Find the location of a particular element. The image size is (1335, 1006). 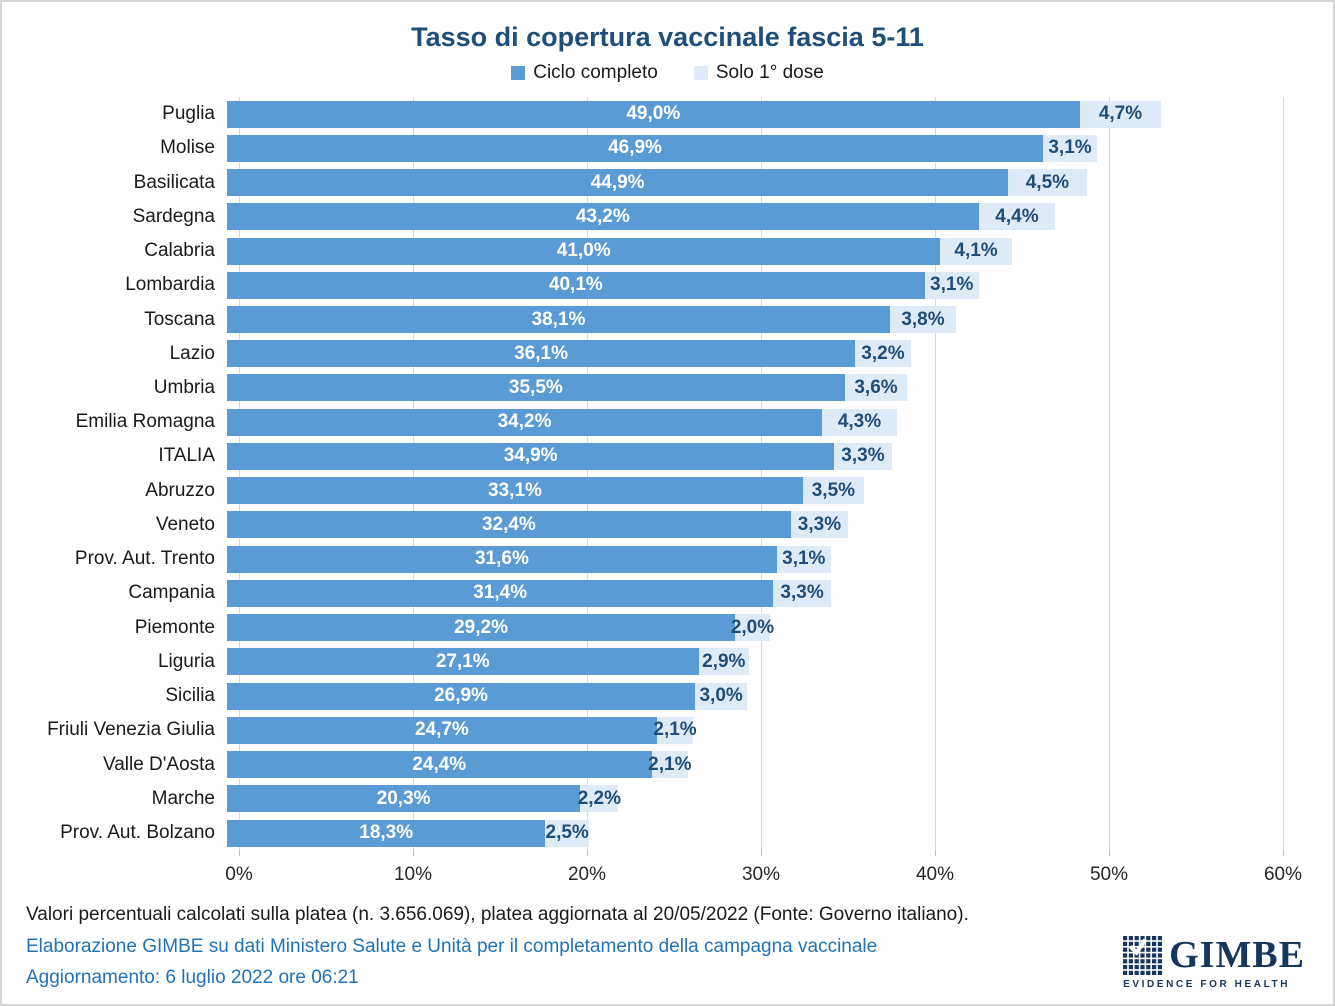

bar-value-label: 38,1% is located at coordinates (558, 319).